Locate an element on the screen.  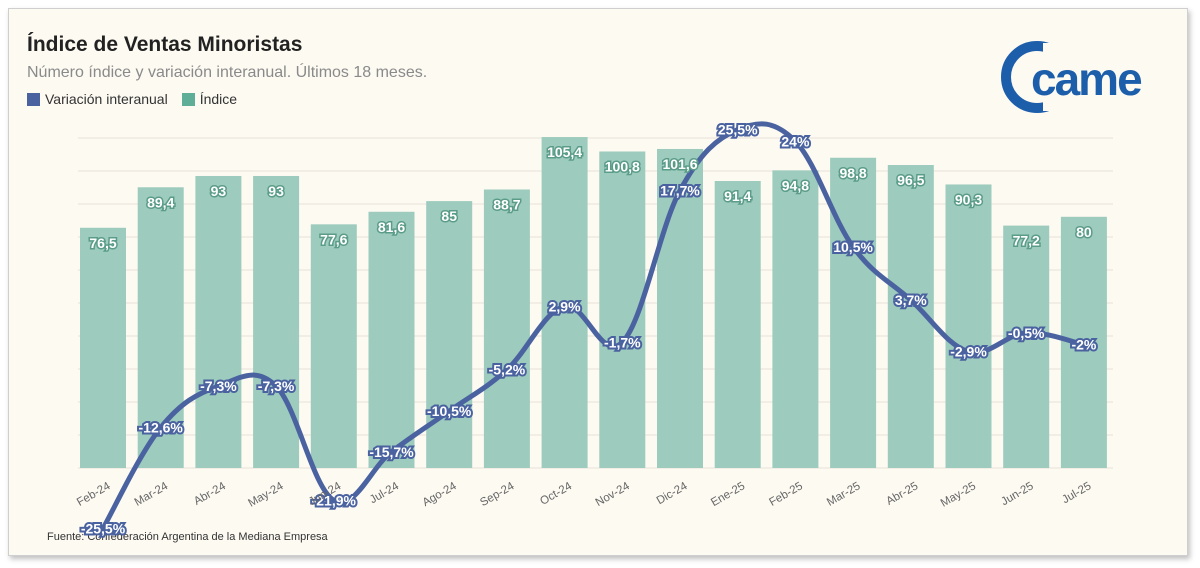
bar-value-label: 96,5 is located at coordinates (910, 180).